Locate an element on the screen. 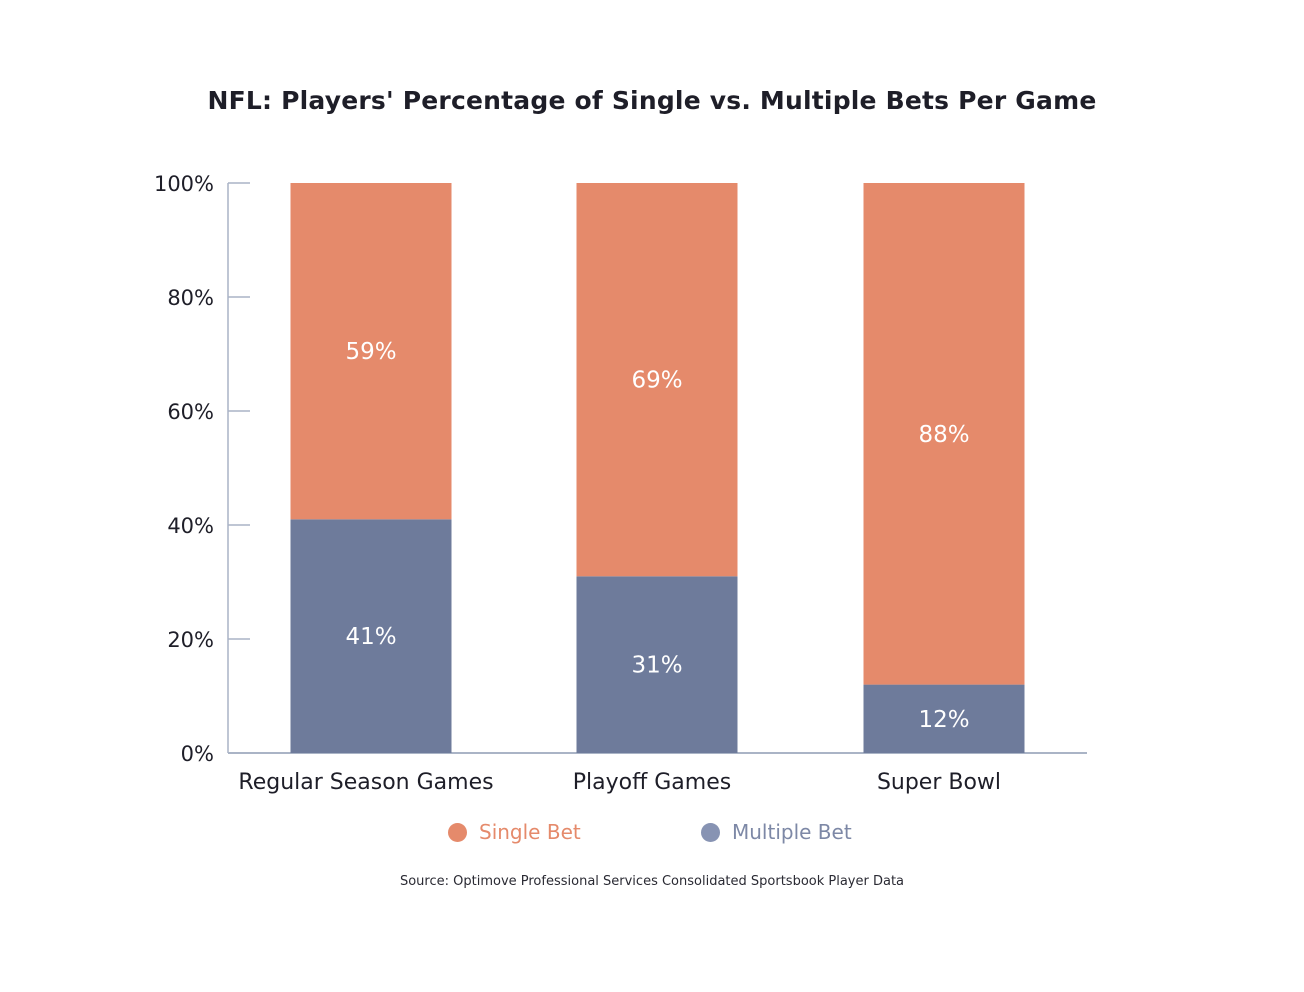  legend-multiple-bet-dot-icon is located at coordinates (710, 832).